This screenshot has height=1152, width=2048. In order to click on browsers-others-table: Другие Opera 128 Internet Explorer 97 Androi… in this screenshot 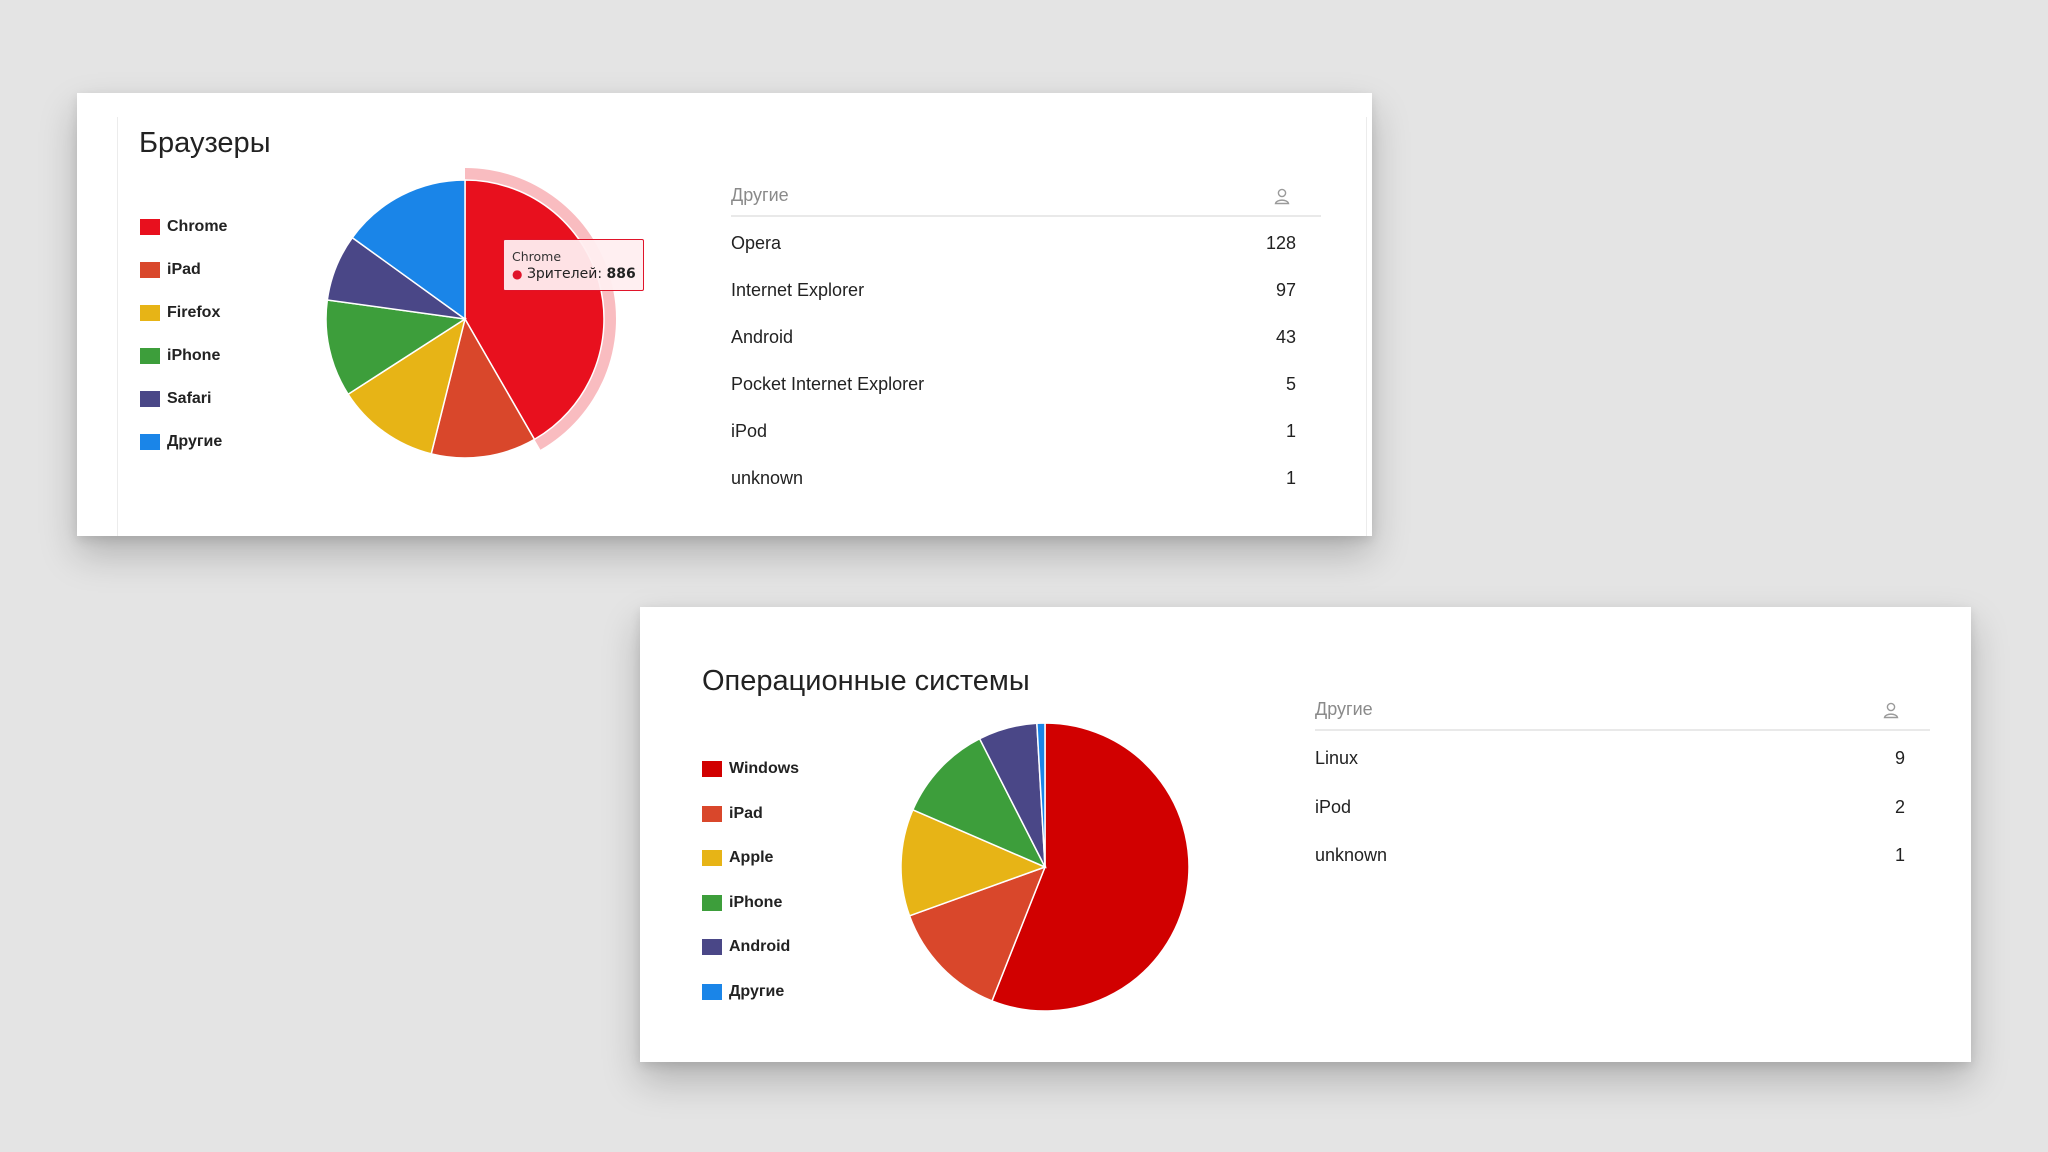, I will do `click(1026, 337)`.